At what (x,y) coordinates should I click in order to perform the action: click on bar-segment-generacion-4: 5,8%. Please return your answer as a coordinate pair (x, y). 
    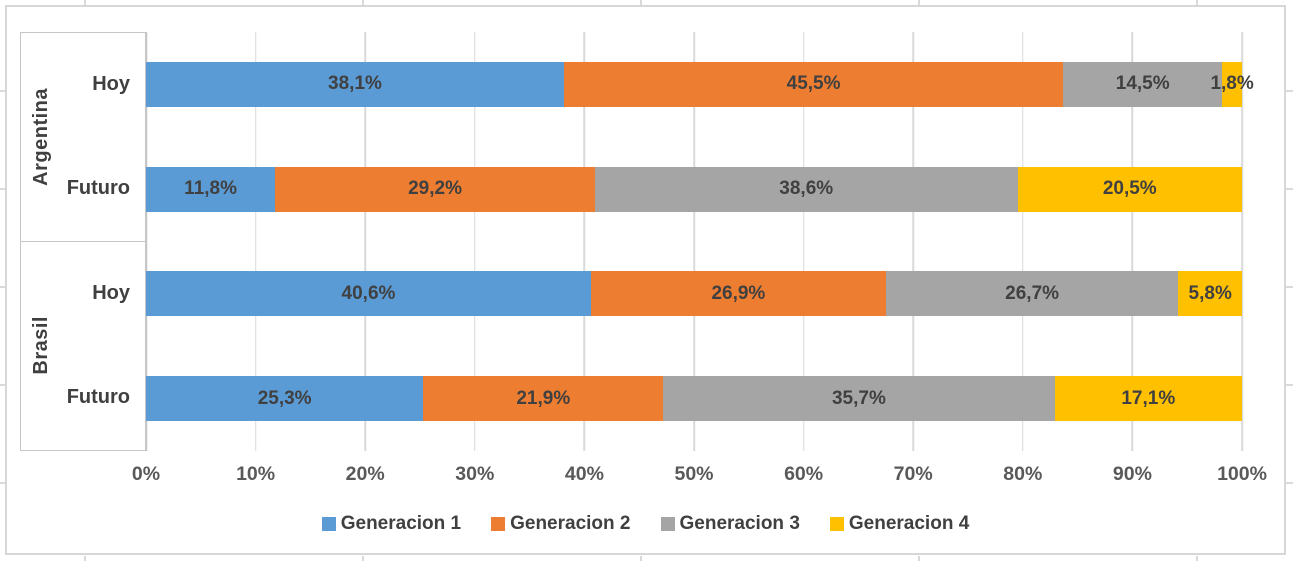
    Looking at the image, I should click on (1210, 294).